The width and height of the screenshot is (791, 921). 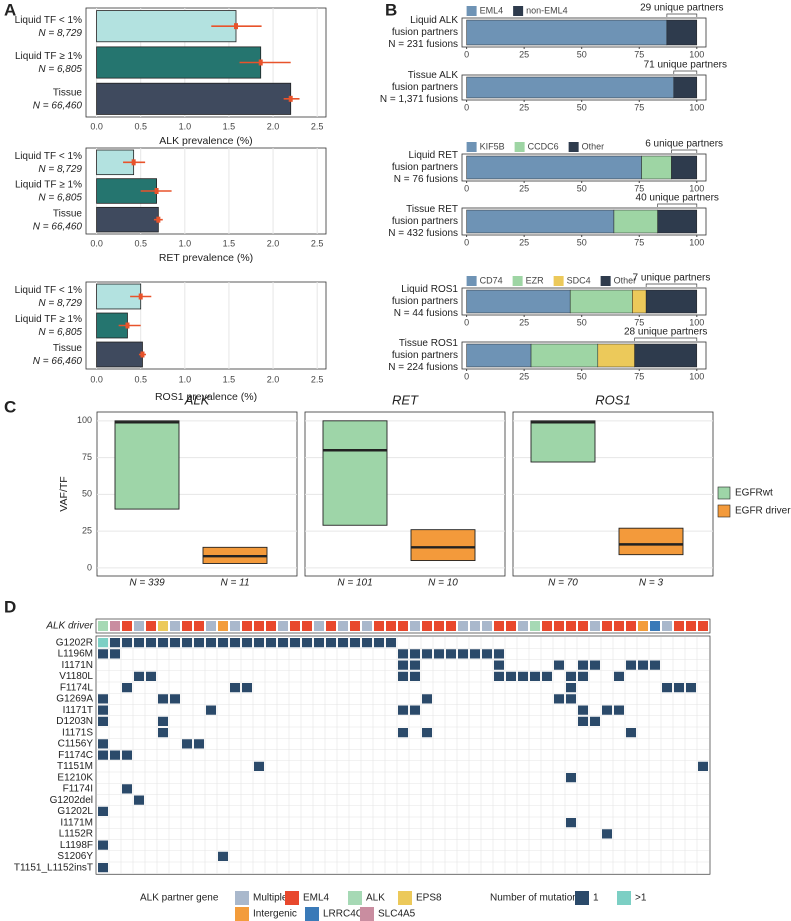 I want to click on header-label: ALK driver, so click(x=69, y=626).